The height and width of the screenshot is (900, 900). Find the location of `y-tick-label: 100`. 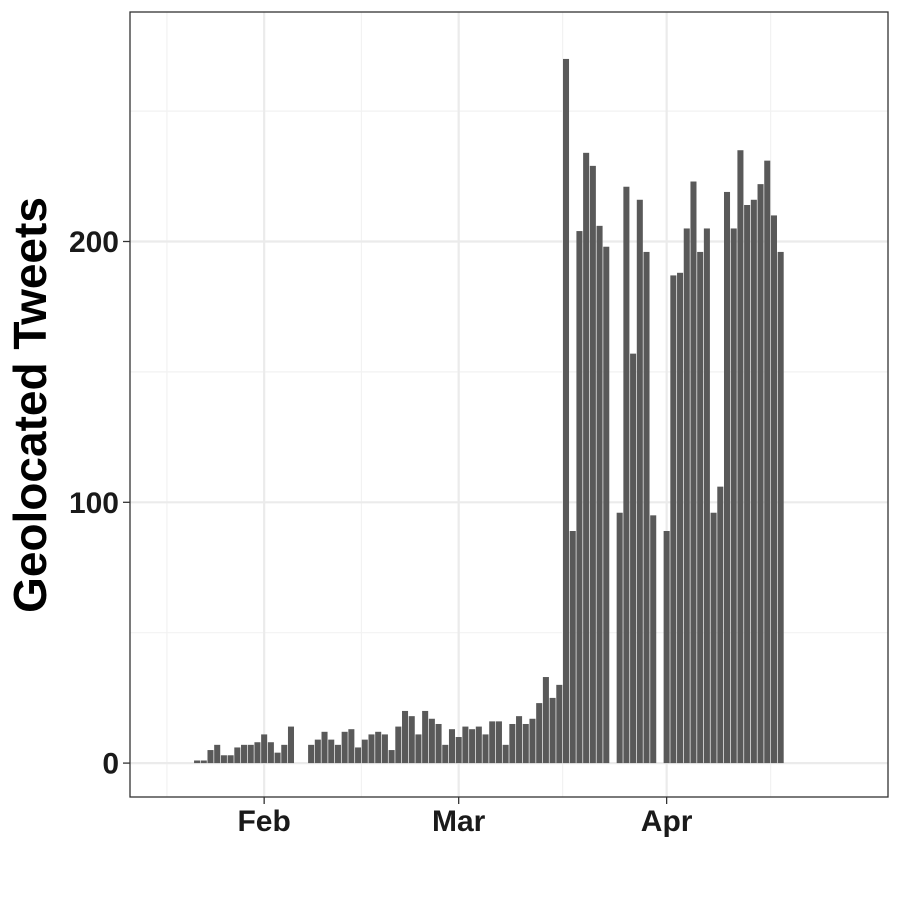

y-tick-label: 100 is located at coordinates (94, 503).